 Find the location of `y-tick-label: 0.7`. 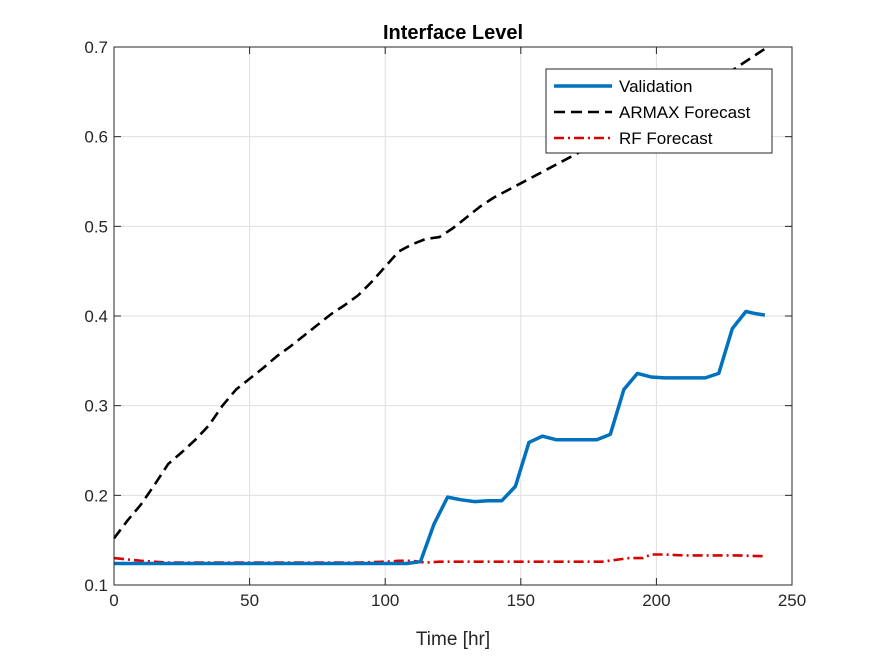

y-tick-label: 0.7 is located at coordinates (96, 47).